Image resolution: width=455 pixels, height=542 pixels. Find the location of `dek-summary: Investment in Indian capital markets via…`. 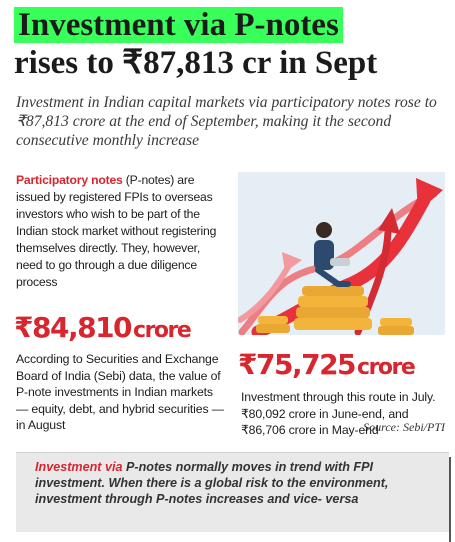

dek-summary: Investment in Indian capital markets via… is located at coordinates (226, 121).